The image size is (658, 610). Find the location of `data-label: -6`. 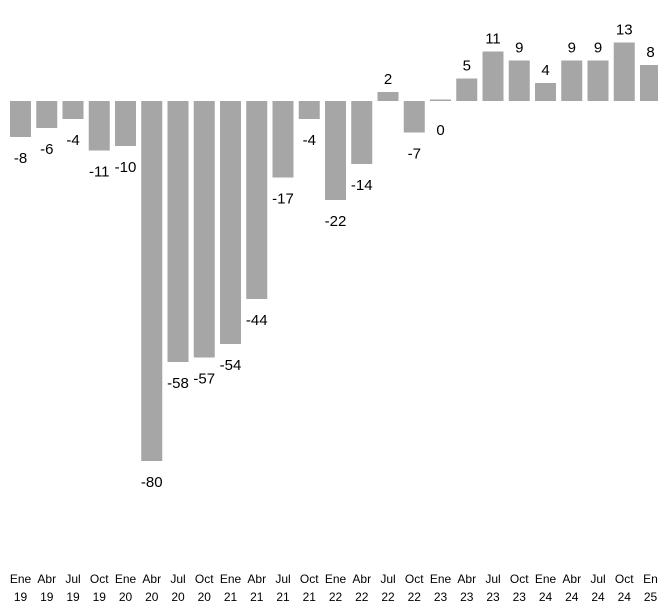

data-label: -6 is located at coordinates (46, 149).